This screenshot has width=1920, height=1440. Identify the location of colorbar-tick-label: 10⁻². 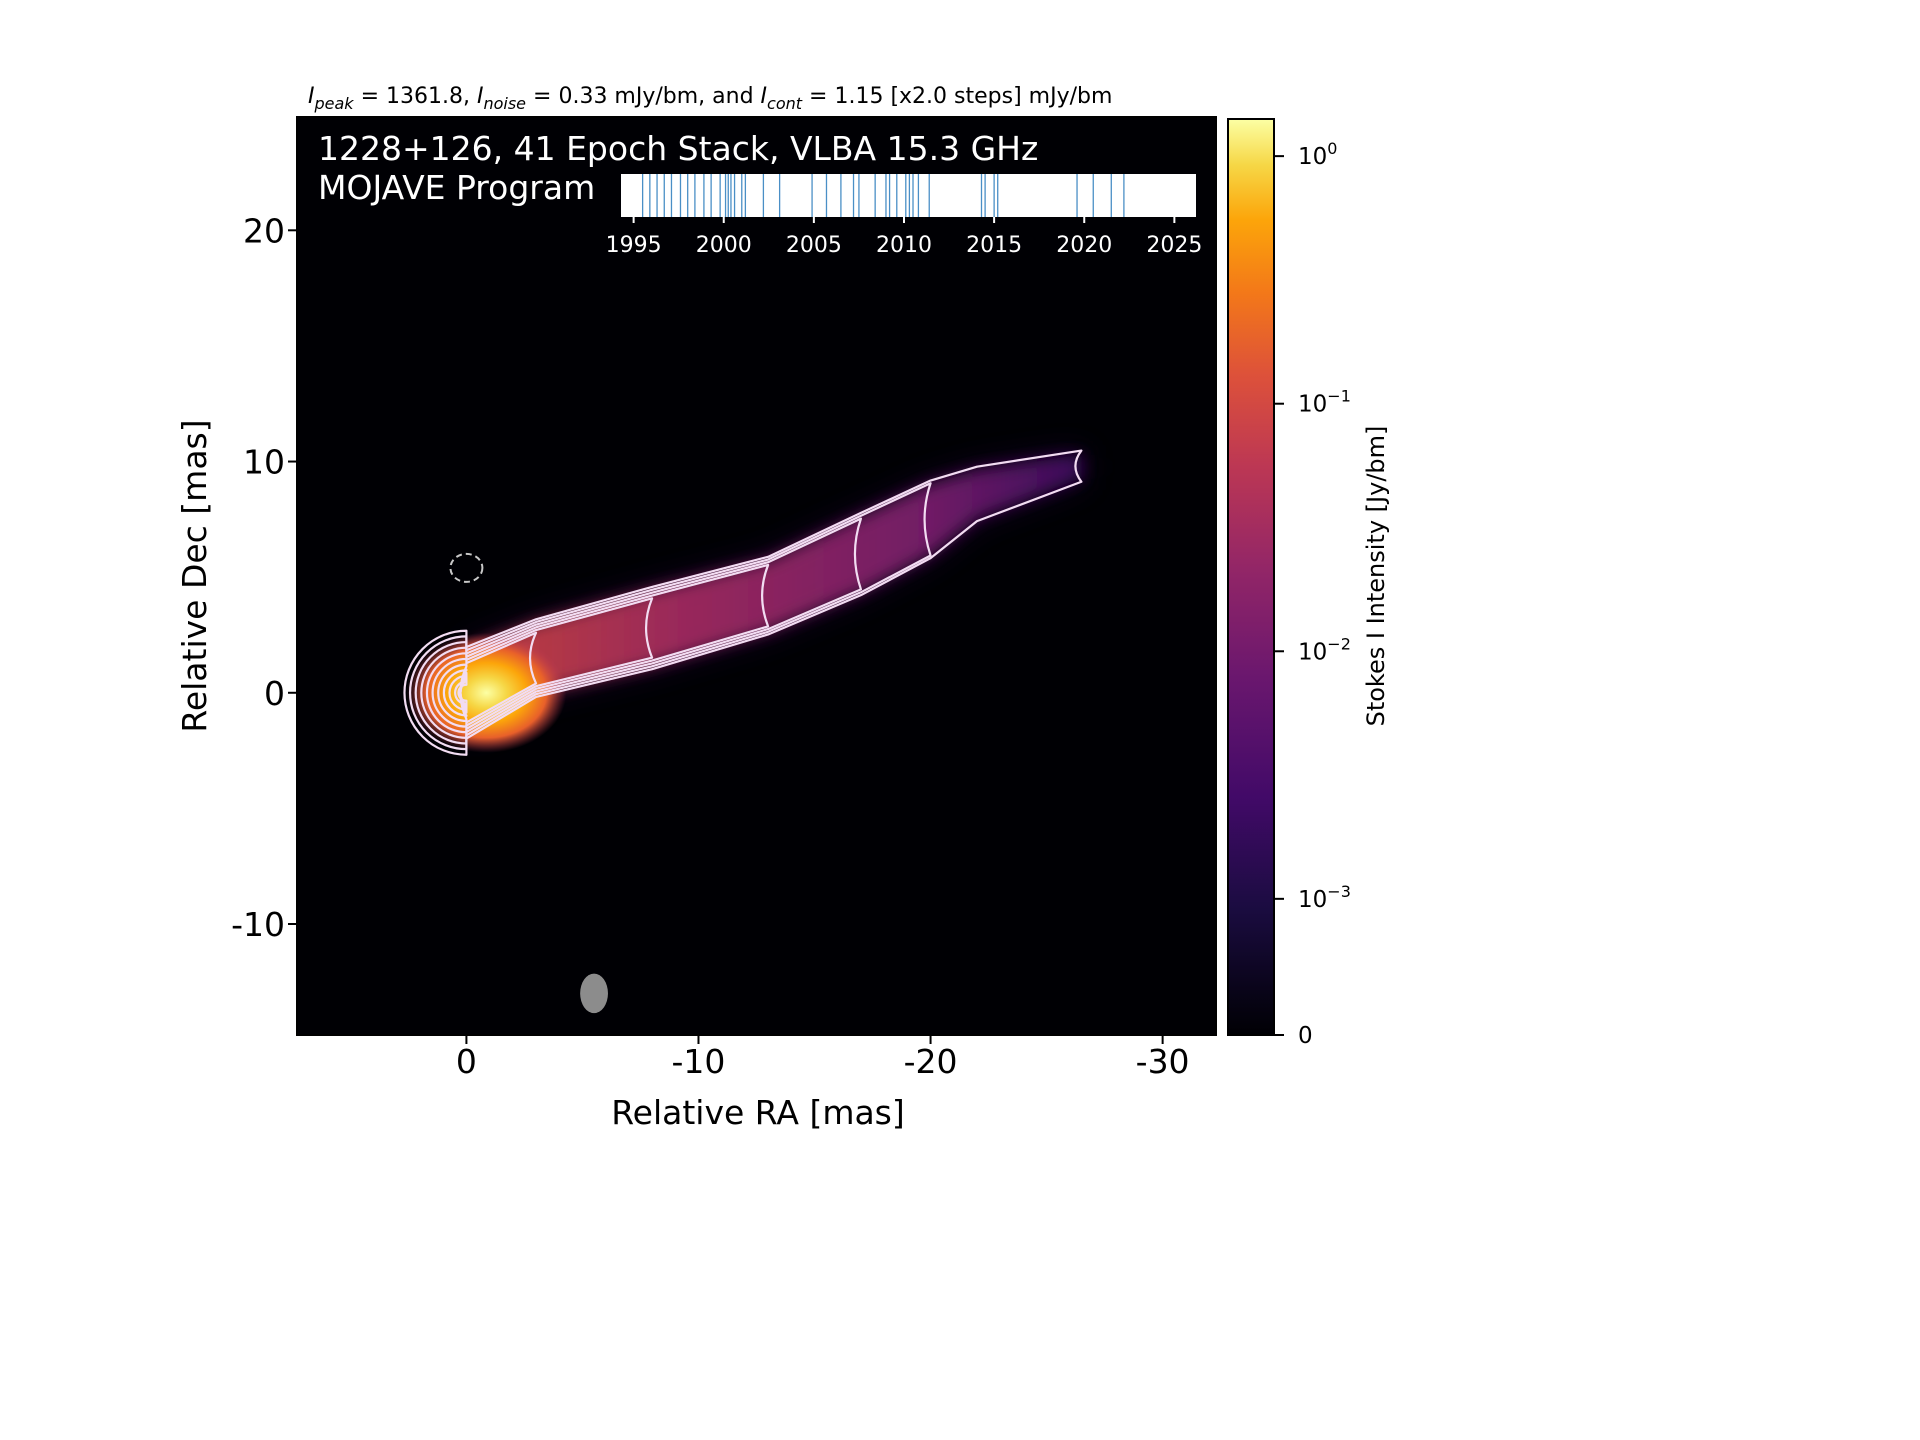
(1324, 649).